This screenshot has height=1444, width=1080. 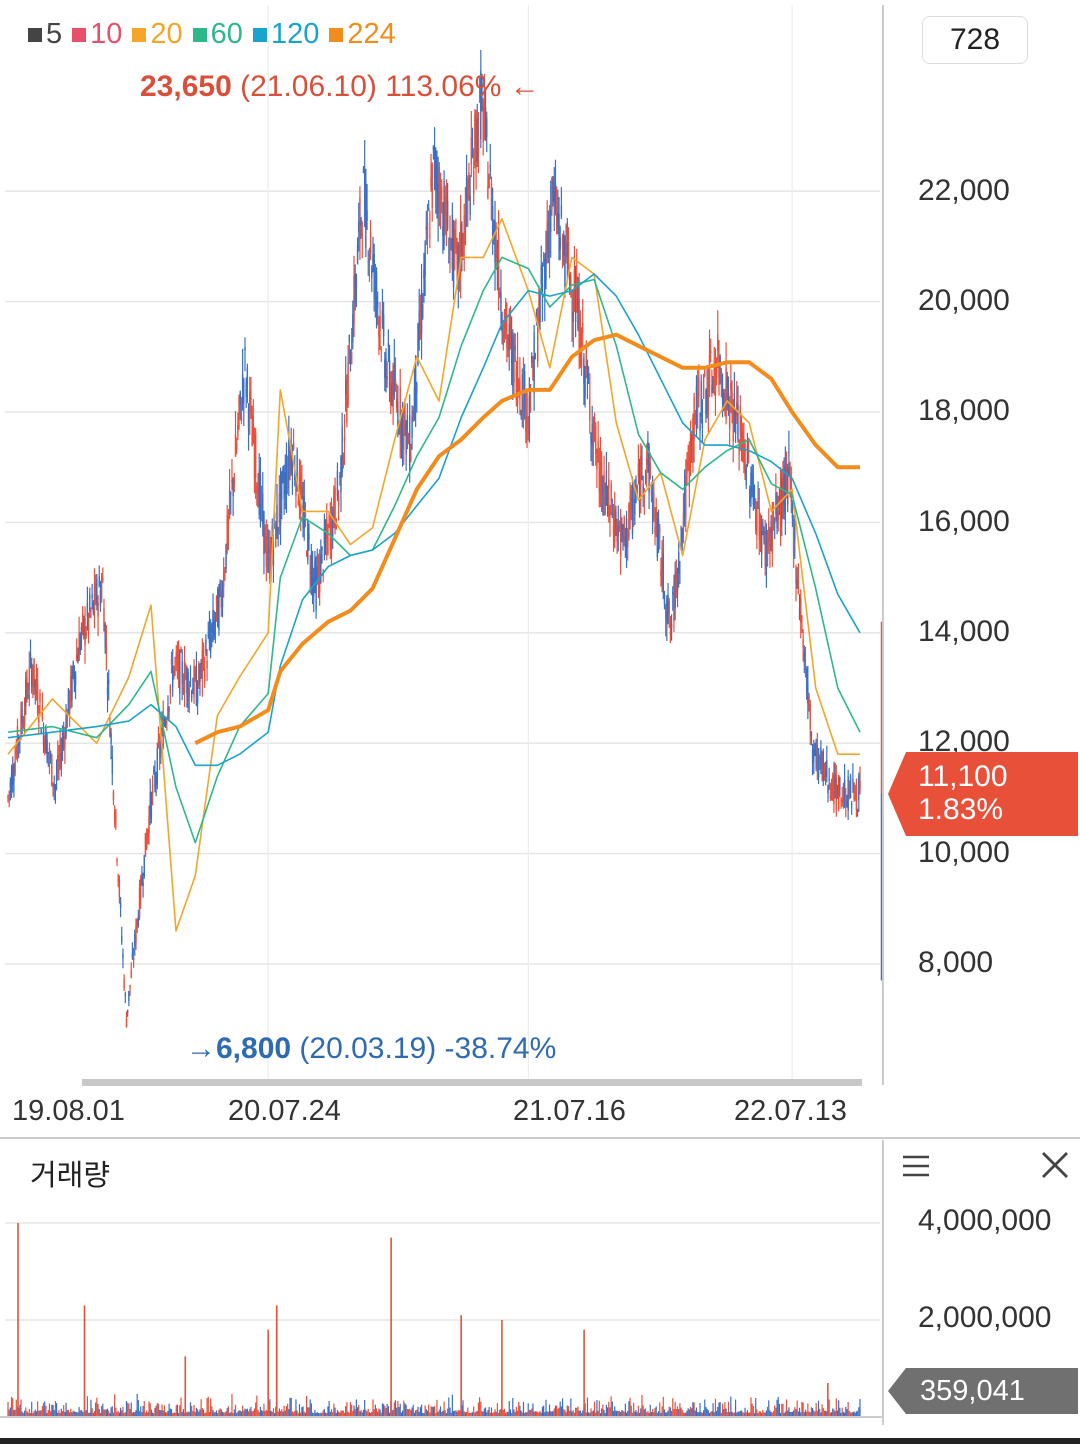 What do you see at coordinates (916, 1166) in the screenshot?
I see `menu-icon` at bounding box center [916, 1166].